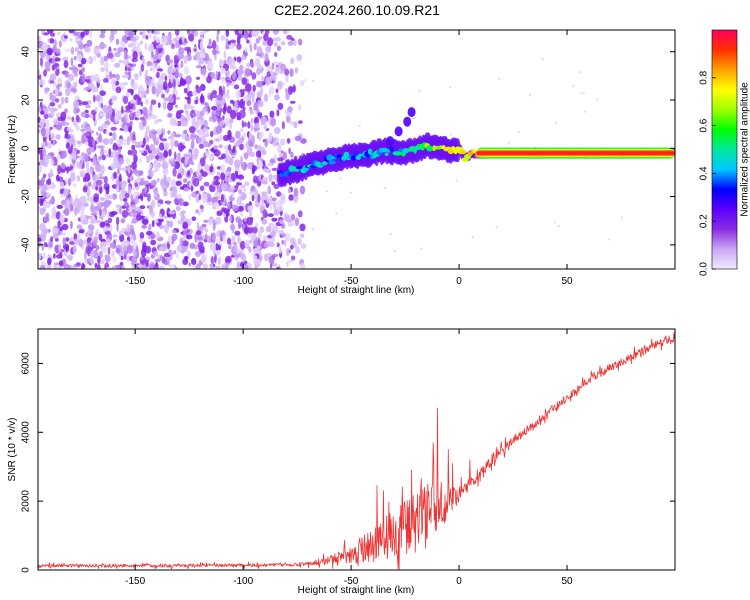  What do you see at coordinates (704, 221) in the screenshot?
I see `colorbar-tick-label: 0.2` at bounding box center [704, 221].